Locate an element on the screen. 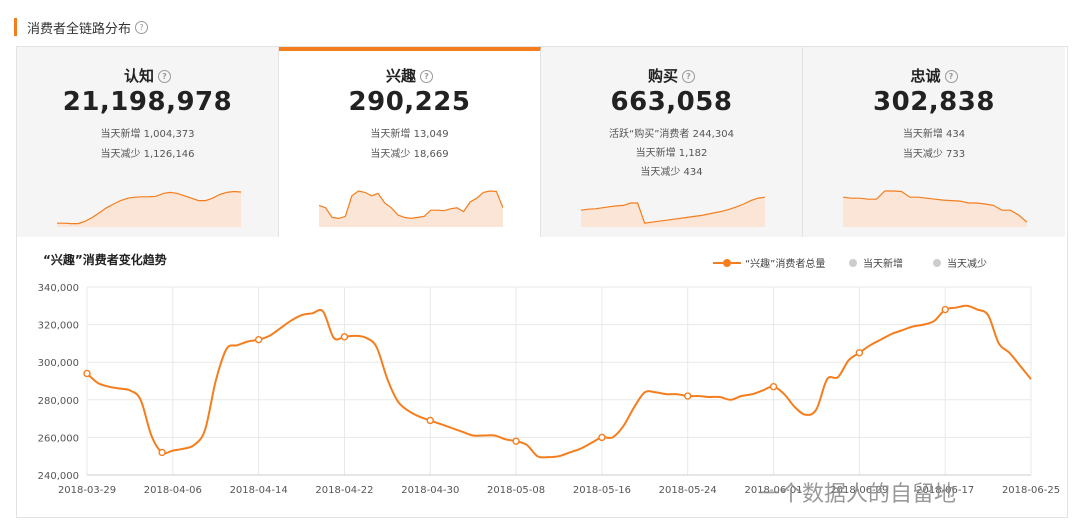 This screenshot has width=1080, height=527. x-tick-label: 2018-06-01 is located at coordinates (773, 490).